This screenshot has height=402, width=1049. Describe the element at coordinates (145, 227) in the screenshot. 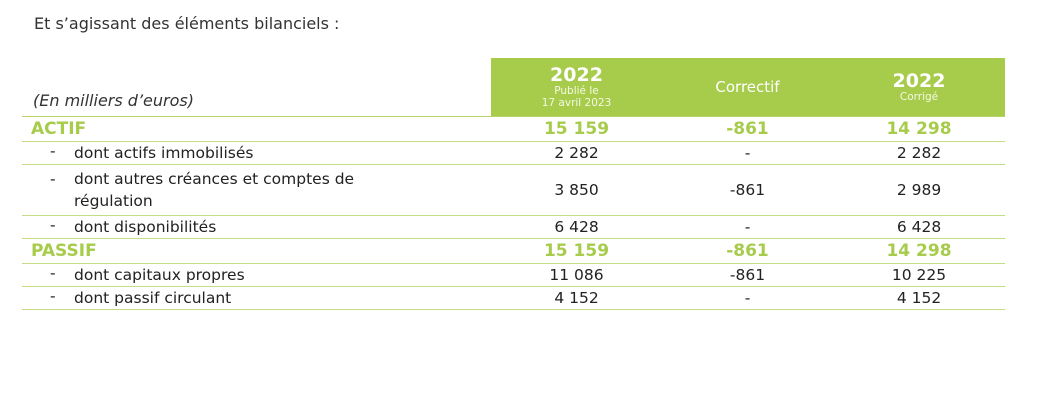

I see `row-label: dont disponibilités` at that location.